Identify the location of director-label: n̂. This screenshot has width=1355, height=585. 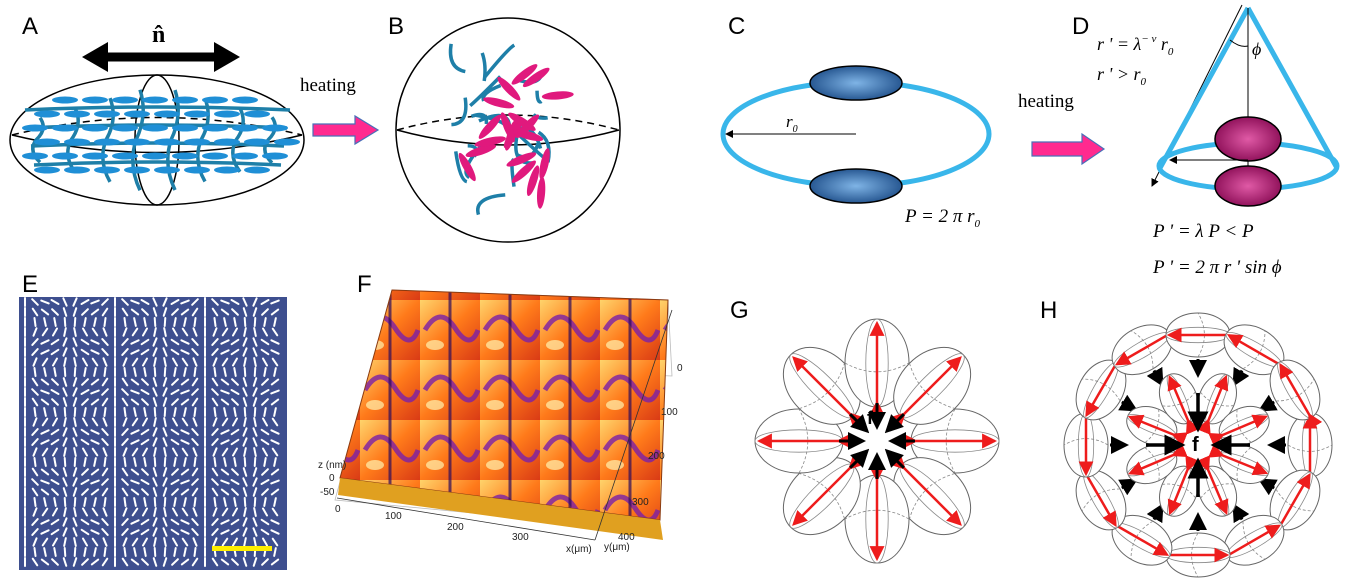
(158, 35).